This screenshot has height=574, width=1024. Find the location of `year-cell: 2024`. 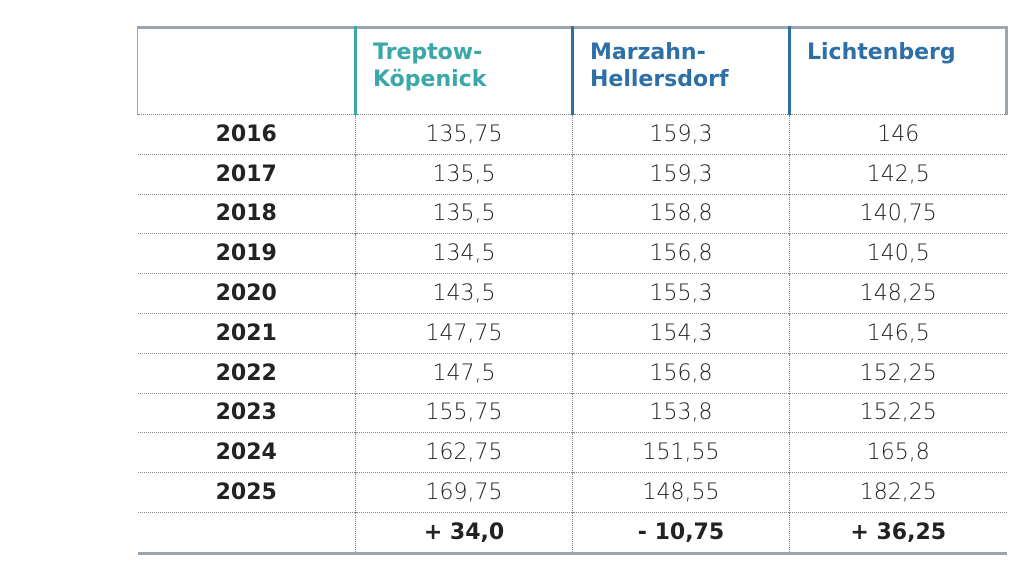

year-cell: 2024 is located at coordinates (246, 452).